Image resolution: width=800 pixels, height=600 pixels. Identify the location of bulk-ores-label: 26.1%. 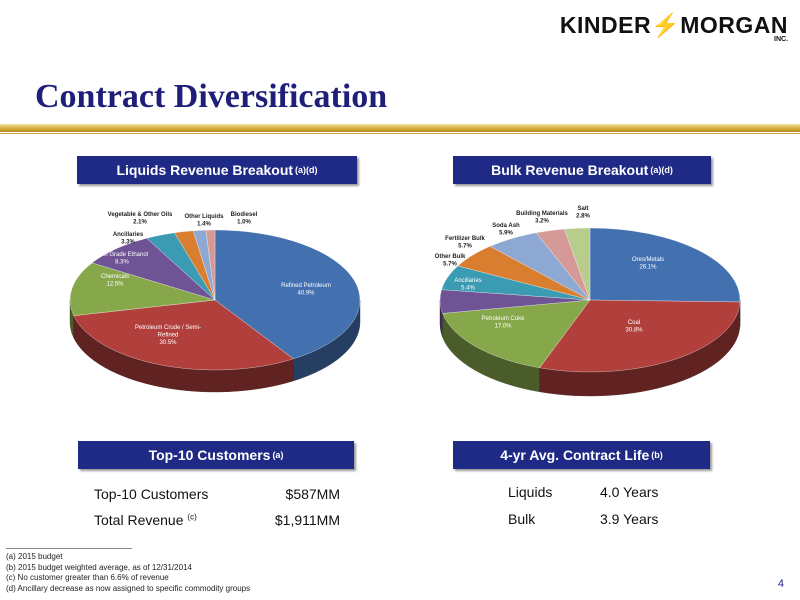
(648, 268).